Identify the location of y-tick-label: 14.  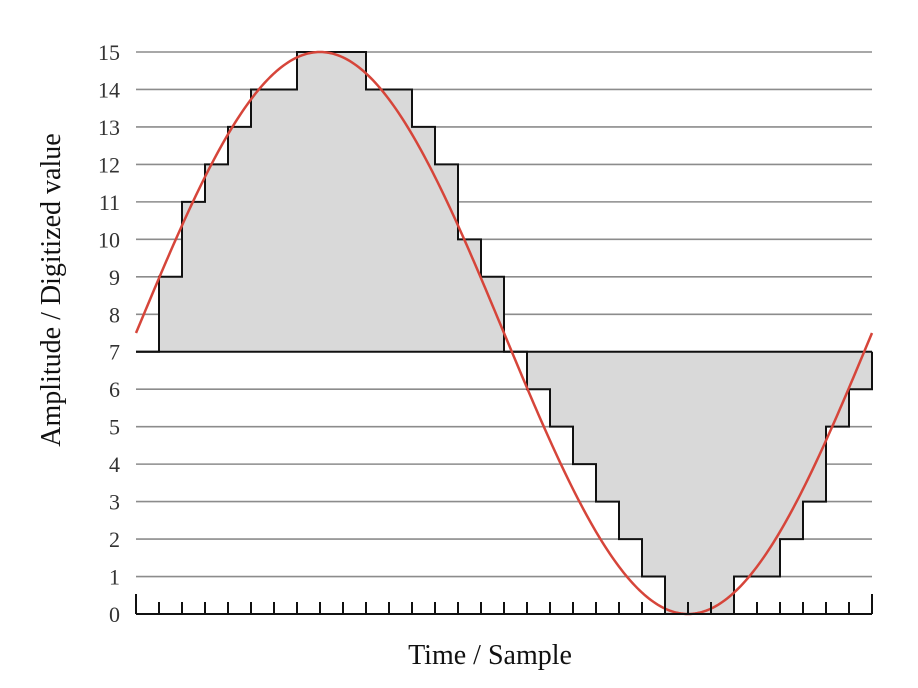
(109, 89).